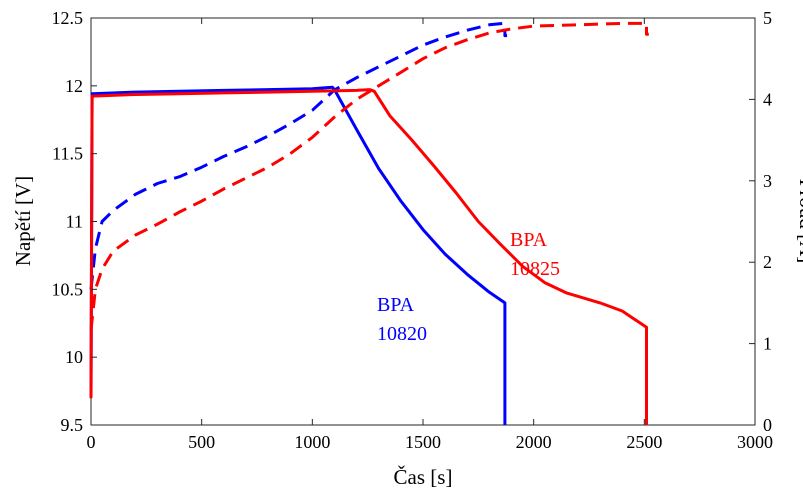  What do you see at coordinates (535, 254) in the screenshot?
I see `annotation-bpa-10825: BPA 10825` at bounding box center [535, 254].